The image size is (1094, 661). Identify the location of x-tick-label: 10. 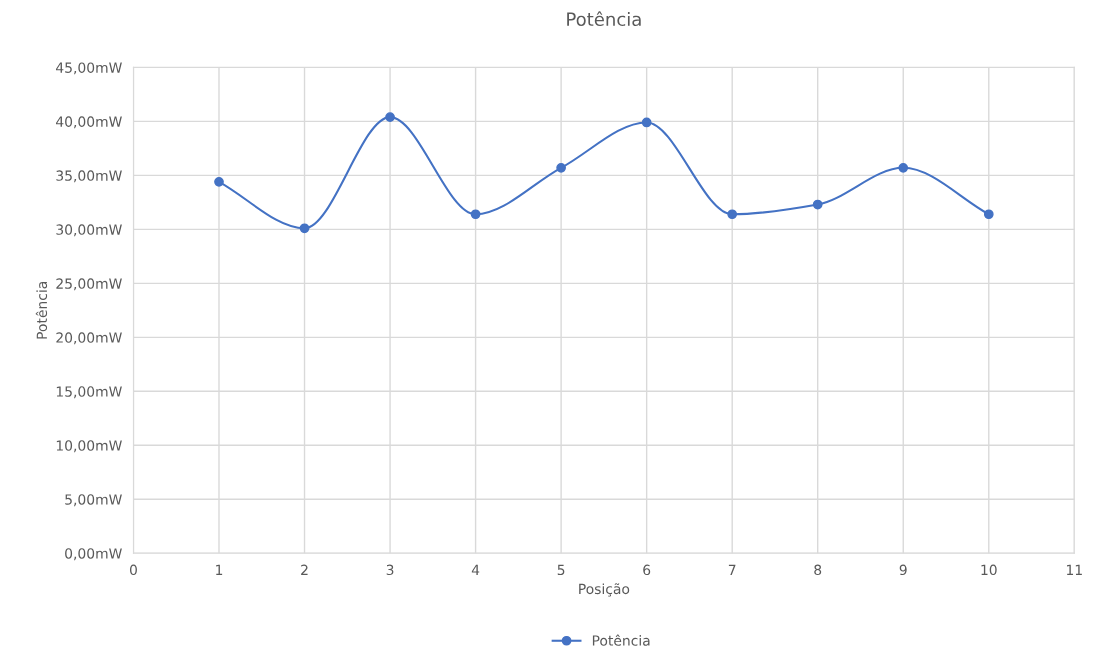
(989, 570).